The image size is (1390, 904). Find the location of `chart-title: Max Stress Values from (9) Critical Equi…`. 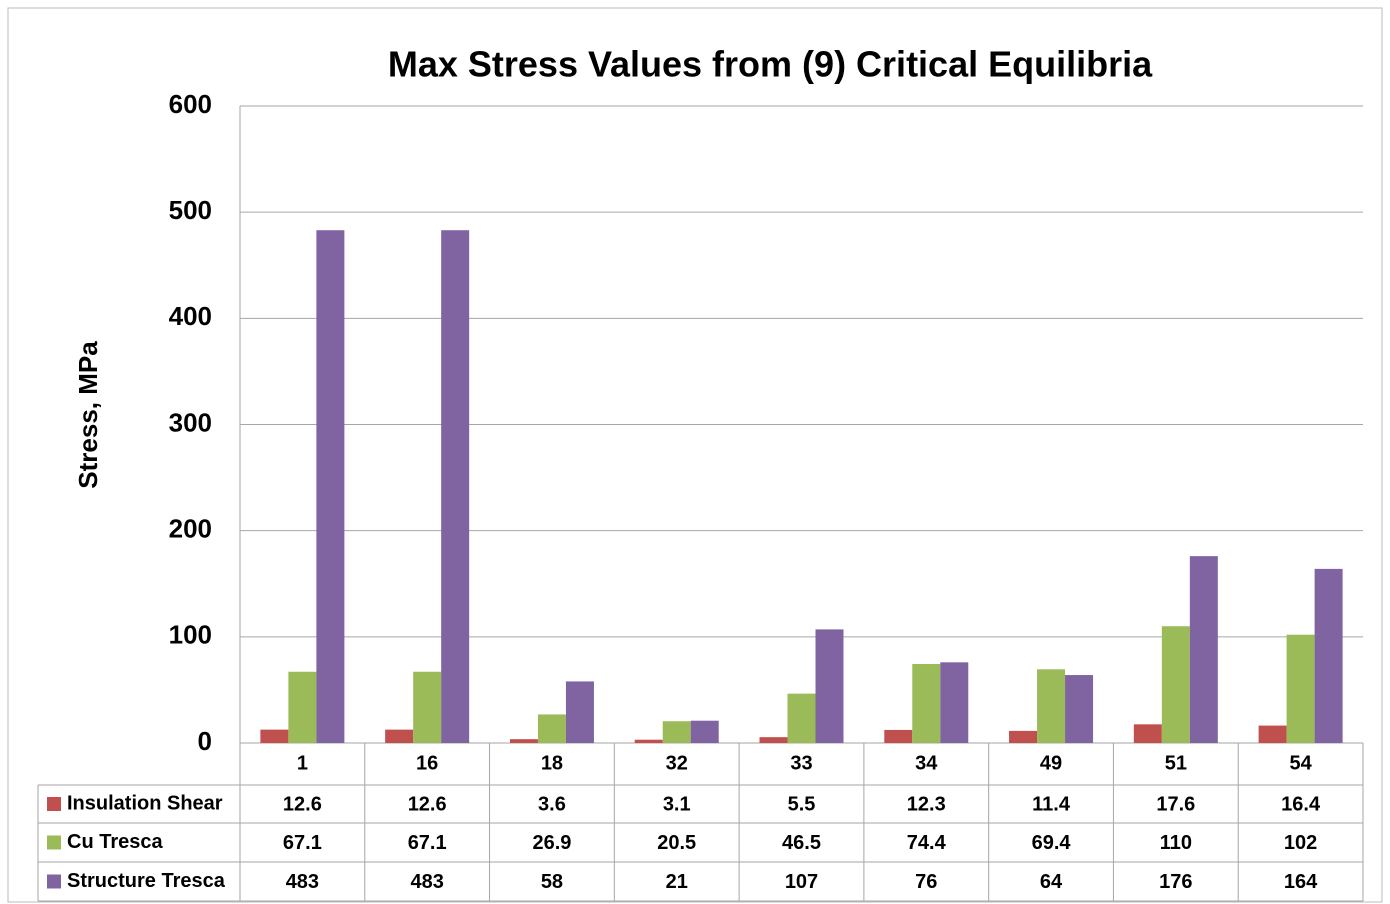

chart-title: Max Stress Values from (9) Critical Equi… is located at coordinates (770, 64).